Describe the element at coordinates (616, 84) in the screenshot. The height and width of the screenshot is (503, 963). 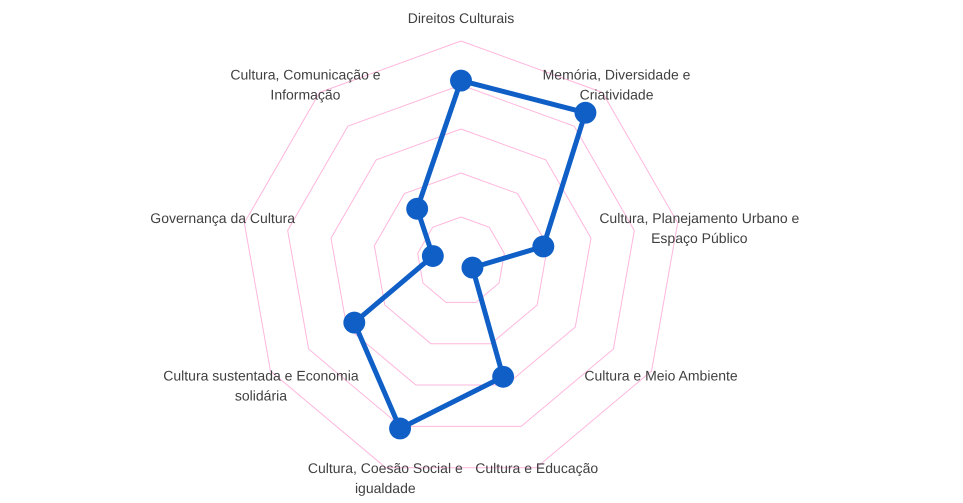
I see `spoke-label: Memória, Diversidade e Criatividade` at that location.